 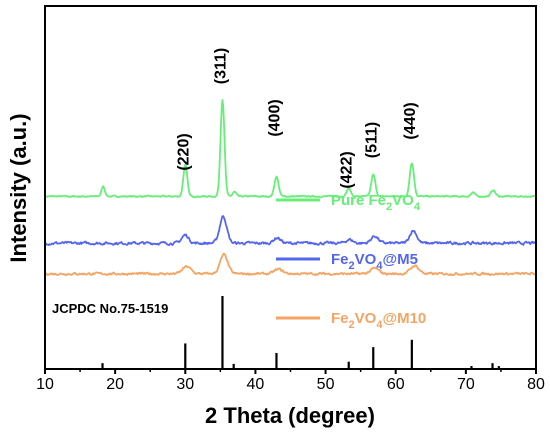 I want to click on peak-label: (220), so click(x=183, y=151).